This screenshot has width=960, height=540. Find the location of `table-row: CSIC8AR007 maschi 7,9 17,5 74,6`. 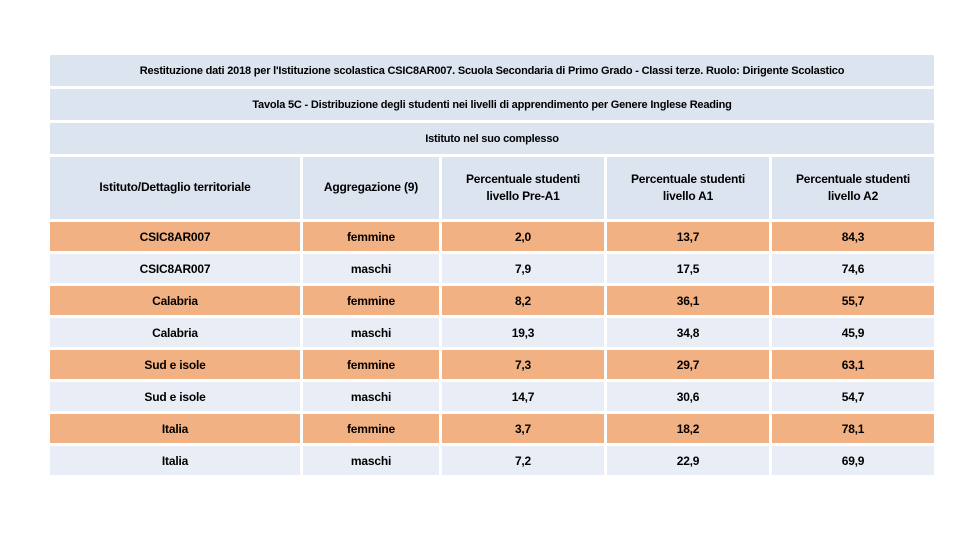

table-row: CSIC8AR007 maschi 7,9 17,5 74,6 is located at coordinates (492, 268).